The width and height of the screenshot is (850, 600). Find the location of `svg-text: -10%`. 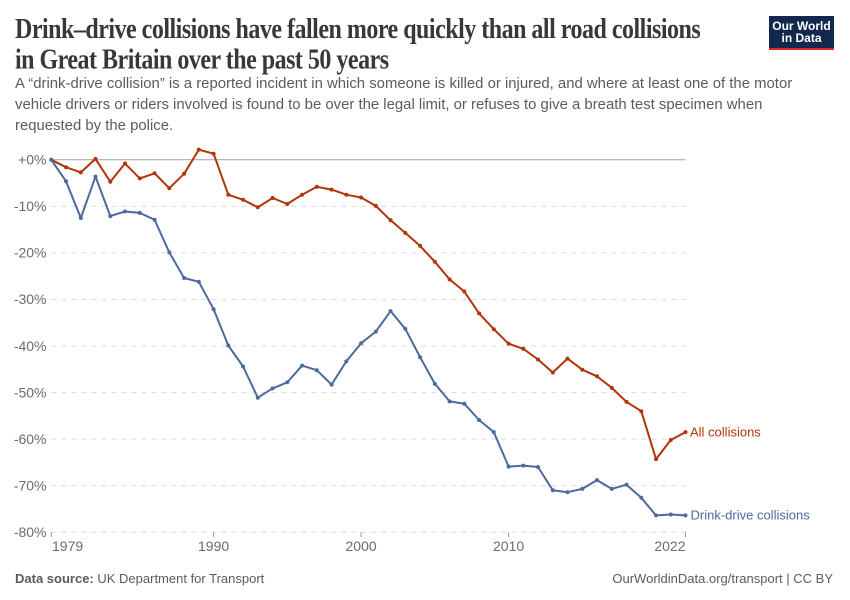

svg-text: -10% is located at coordinates (30, 206).